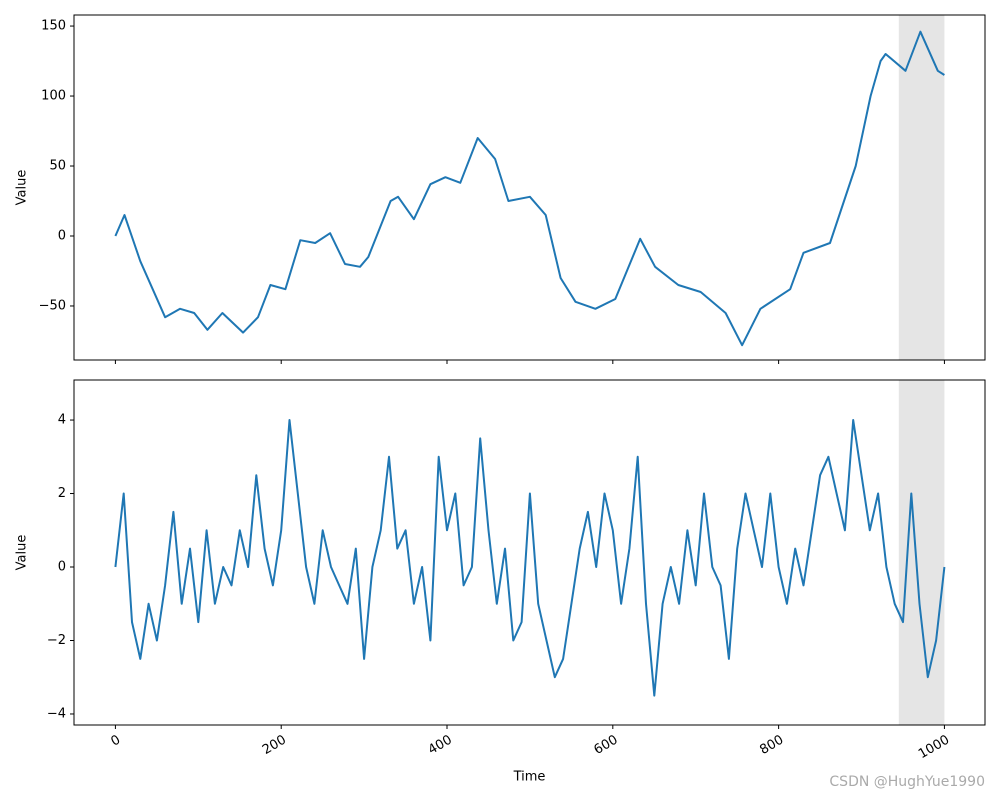 The height and width of the screenshot is (800, 1000). Describe the element at coordinates (934, 748) in the screenshot. I see `x-tick-label: 1000` at that location.